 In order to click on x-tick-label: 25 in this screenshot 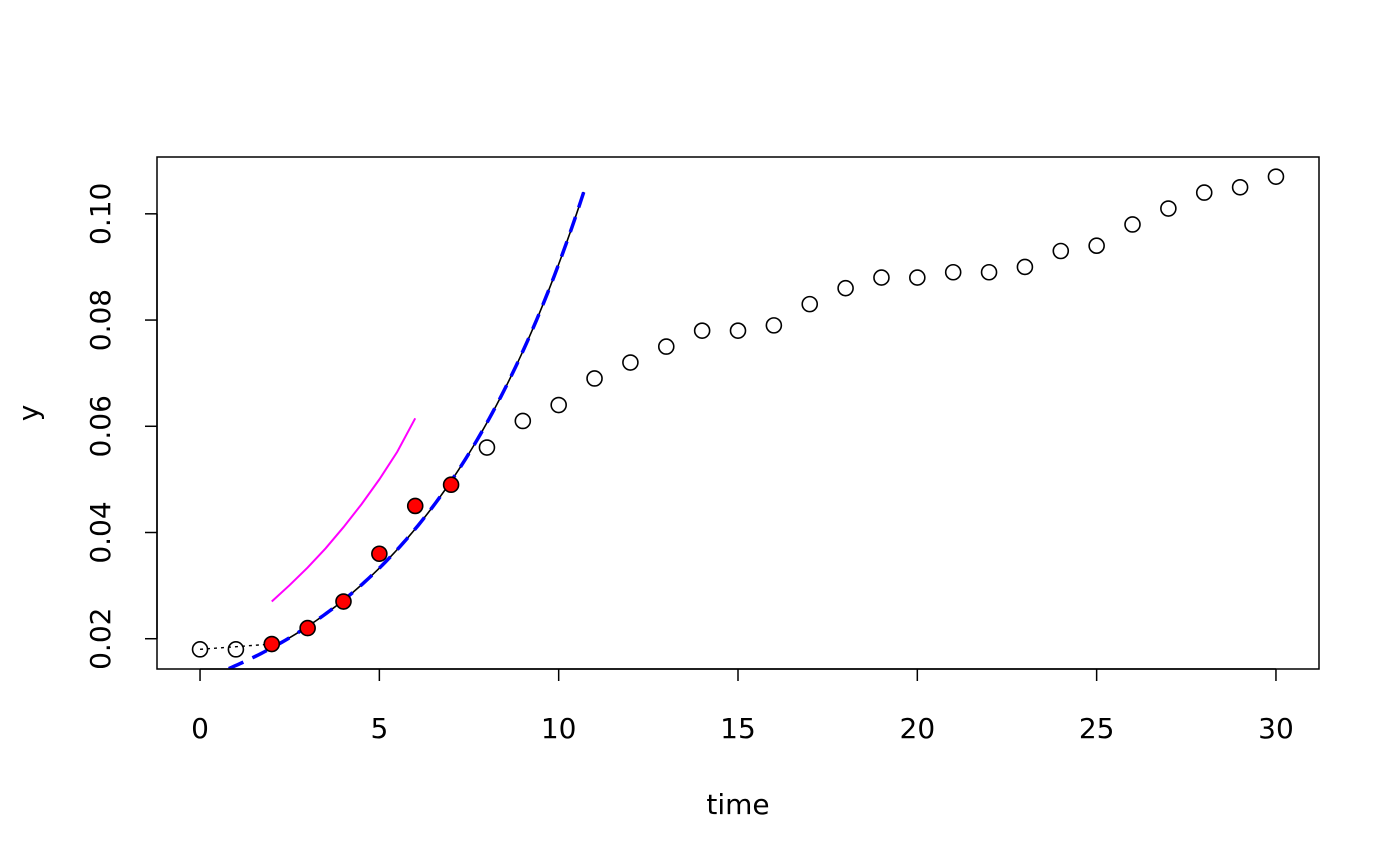, I will do `click(1097, 728)`.